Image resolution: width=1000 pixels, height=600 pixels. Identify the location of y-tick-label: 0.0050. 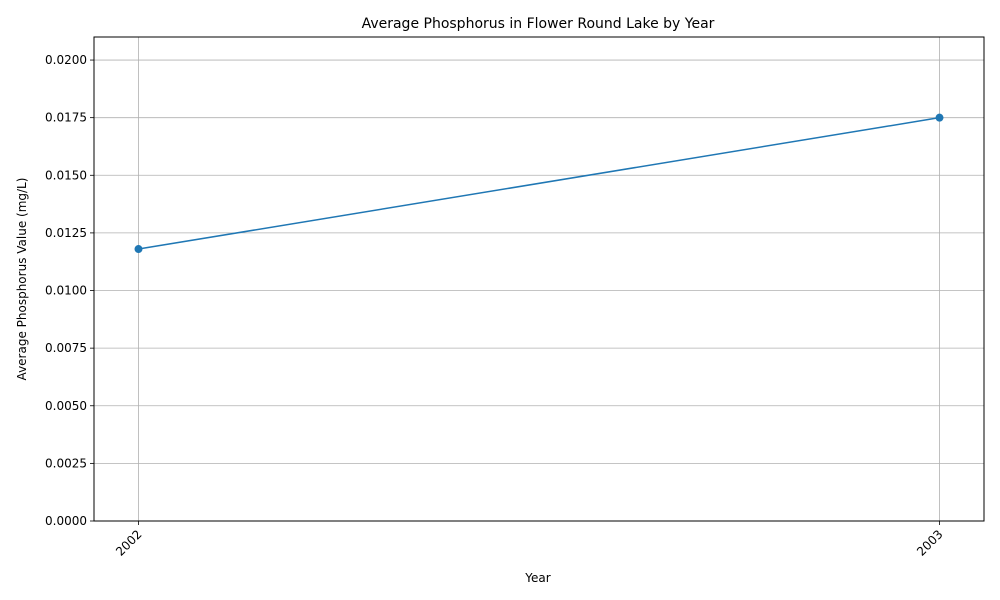
(66, 406).